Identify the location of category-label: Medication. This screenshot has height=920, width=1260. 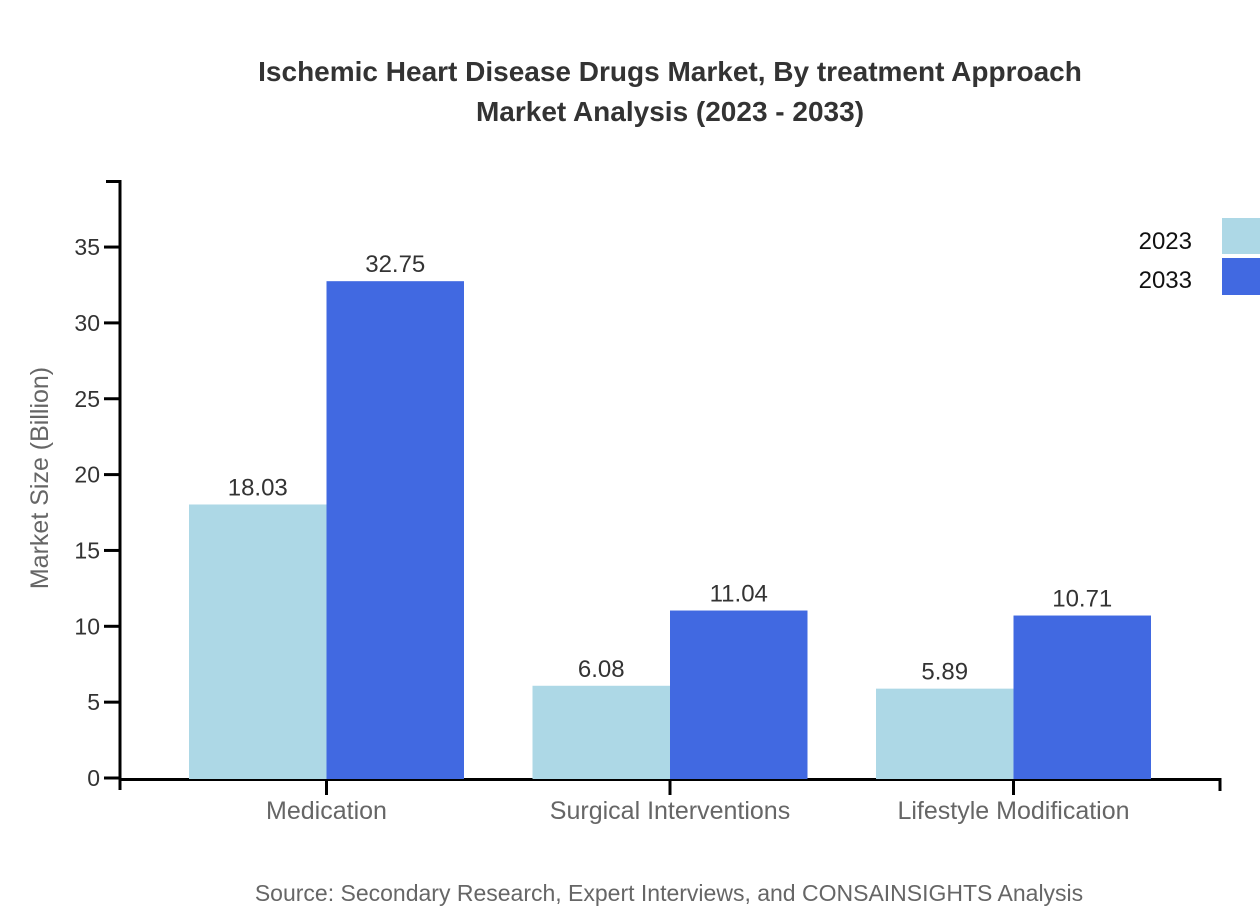
(326, 811).